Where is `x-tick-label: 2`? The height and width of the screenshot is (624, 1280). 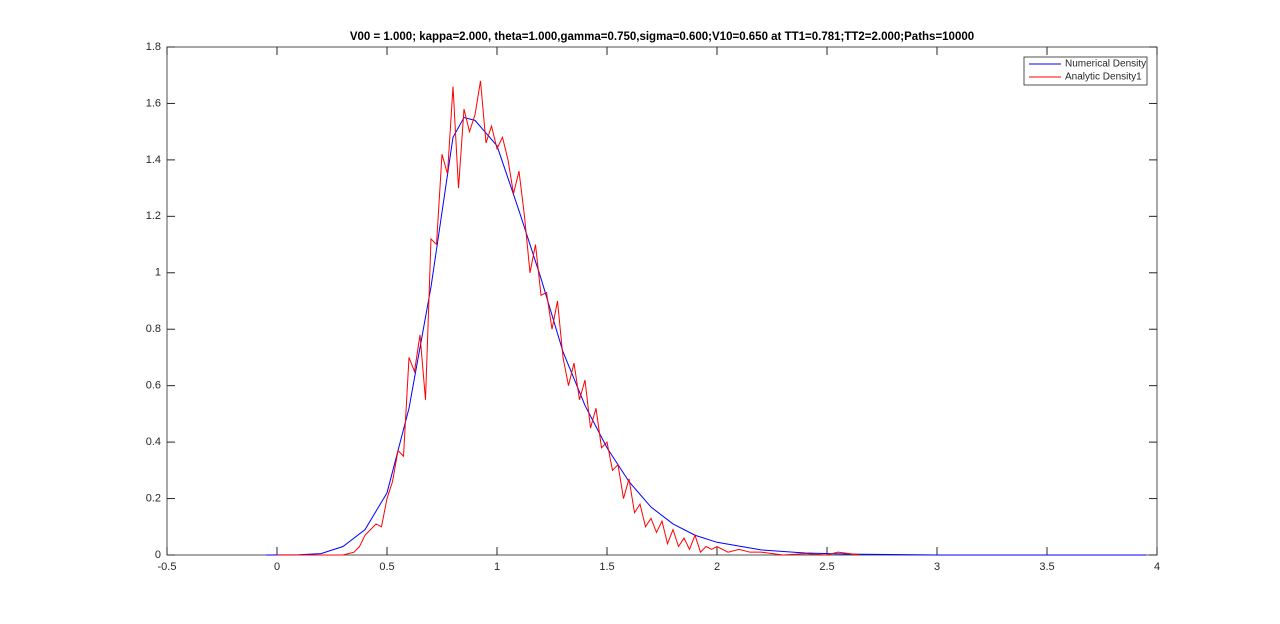
x-tick-label: 2 is located at coordinates (717, 567).